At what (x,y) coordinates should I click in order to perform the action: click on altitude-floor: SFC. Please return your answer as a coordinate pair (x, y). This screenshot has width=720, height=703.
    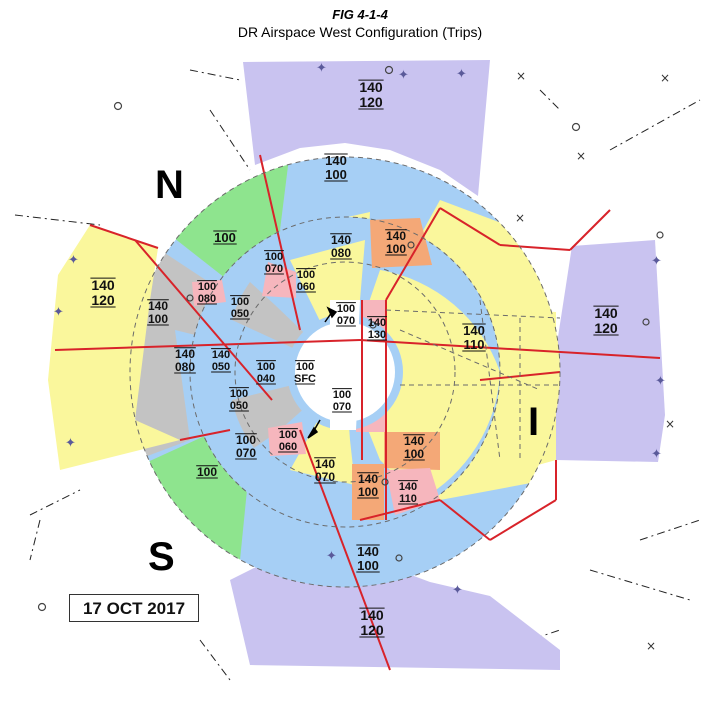
    Looking at the image, I should click on (305, 379).